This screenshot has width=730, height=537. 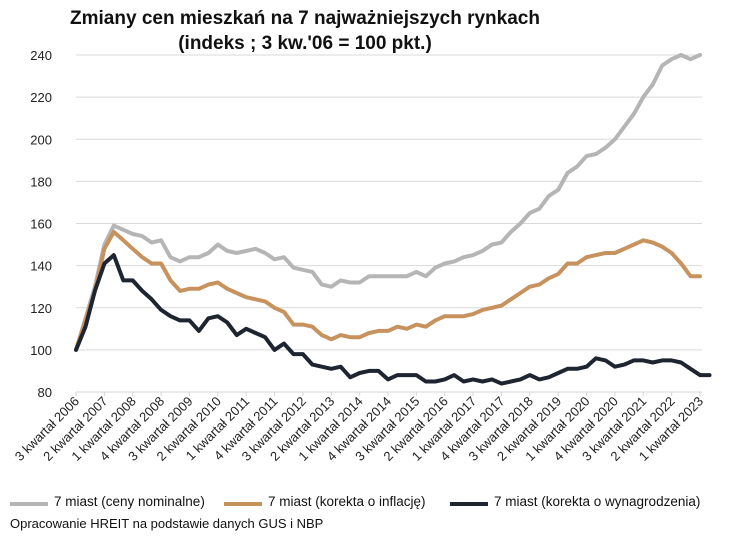 What do you see at coordinates (305, 43) in the screenshot?
I see `chart-subtitle: (indeks ; 3 kw.'06 = 100 pkt.)` at bounding box center [305, 43].